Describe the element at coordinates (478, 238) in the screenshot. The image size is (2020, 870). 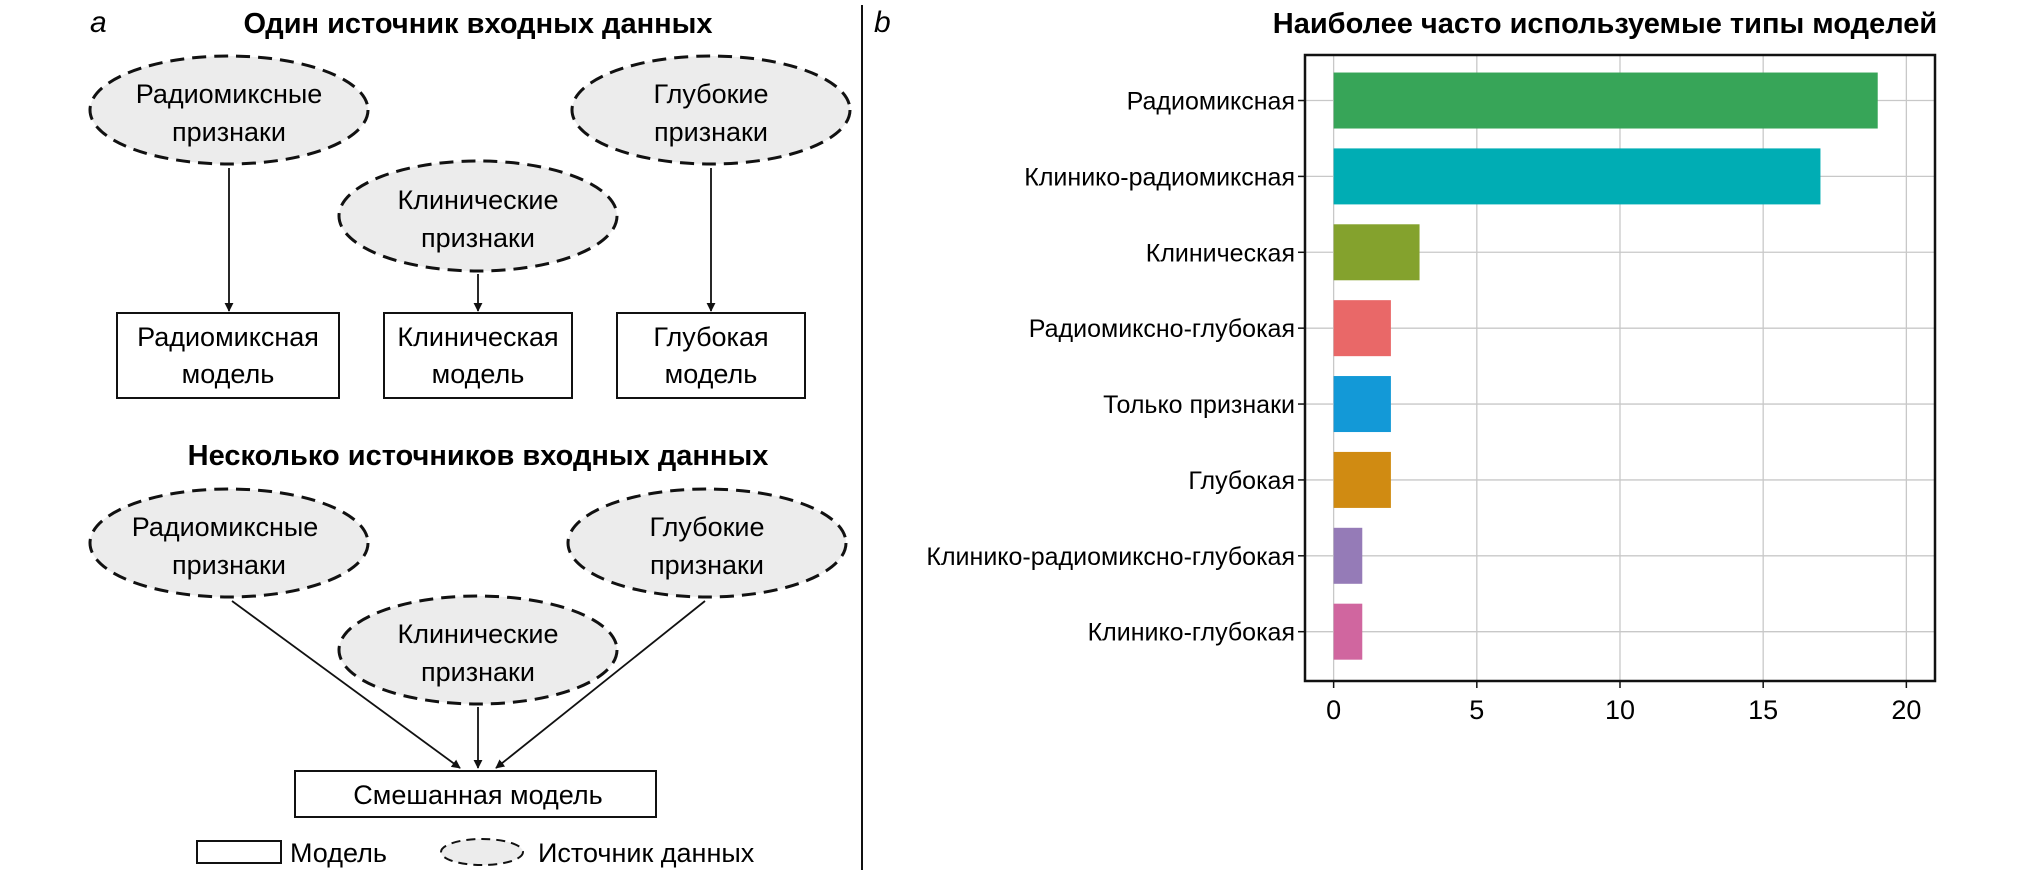
I see `source-clinical-line2: признаки` at that location.